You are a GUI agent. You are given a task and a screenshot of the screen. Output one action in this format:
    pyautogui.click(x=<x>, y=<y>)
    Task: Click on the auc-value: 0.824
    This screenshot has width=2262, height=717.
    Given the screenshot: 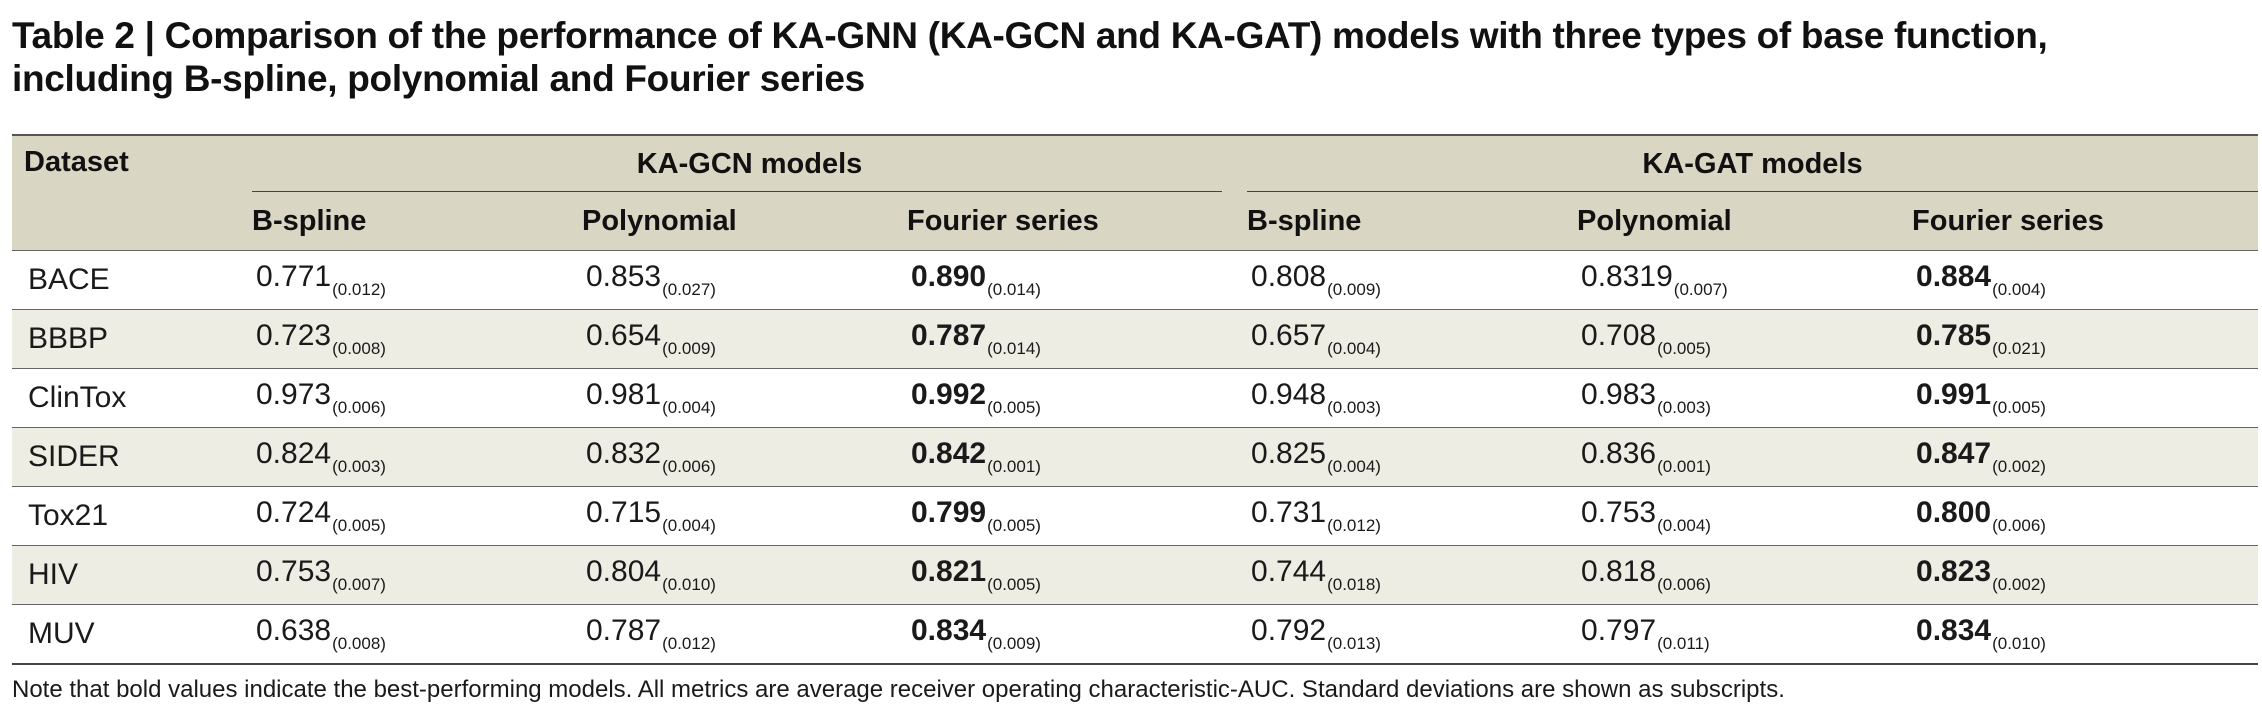 What is the action you would take?
    pyautogui.click(x=294, y=453)
    